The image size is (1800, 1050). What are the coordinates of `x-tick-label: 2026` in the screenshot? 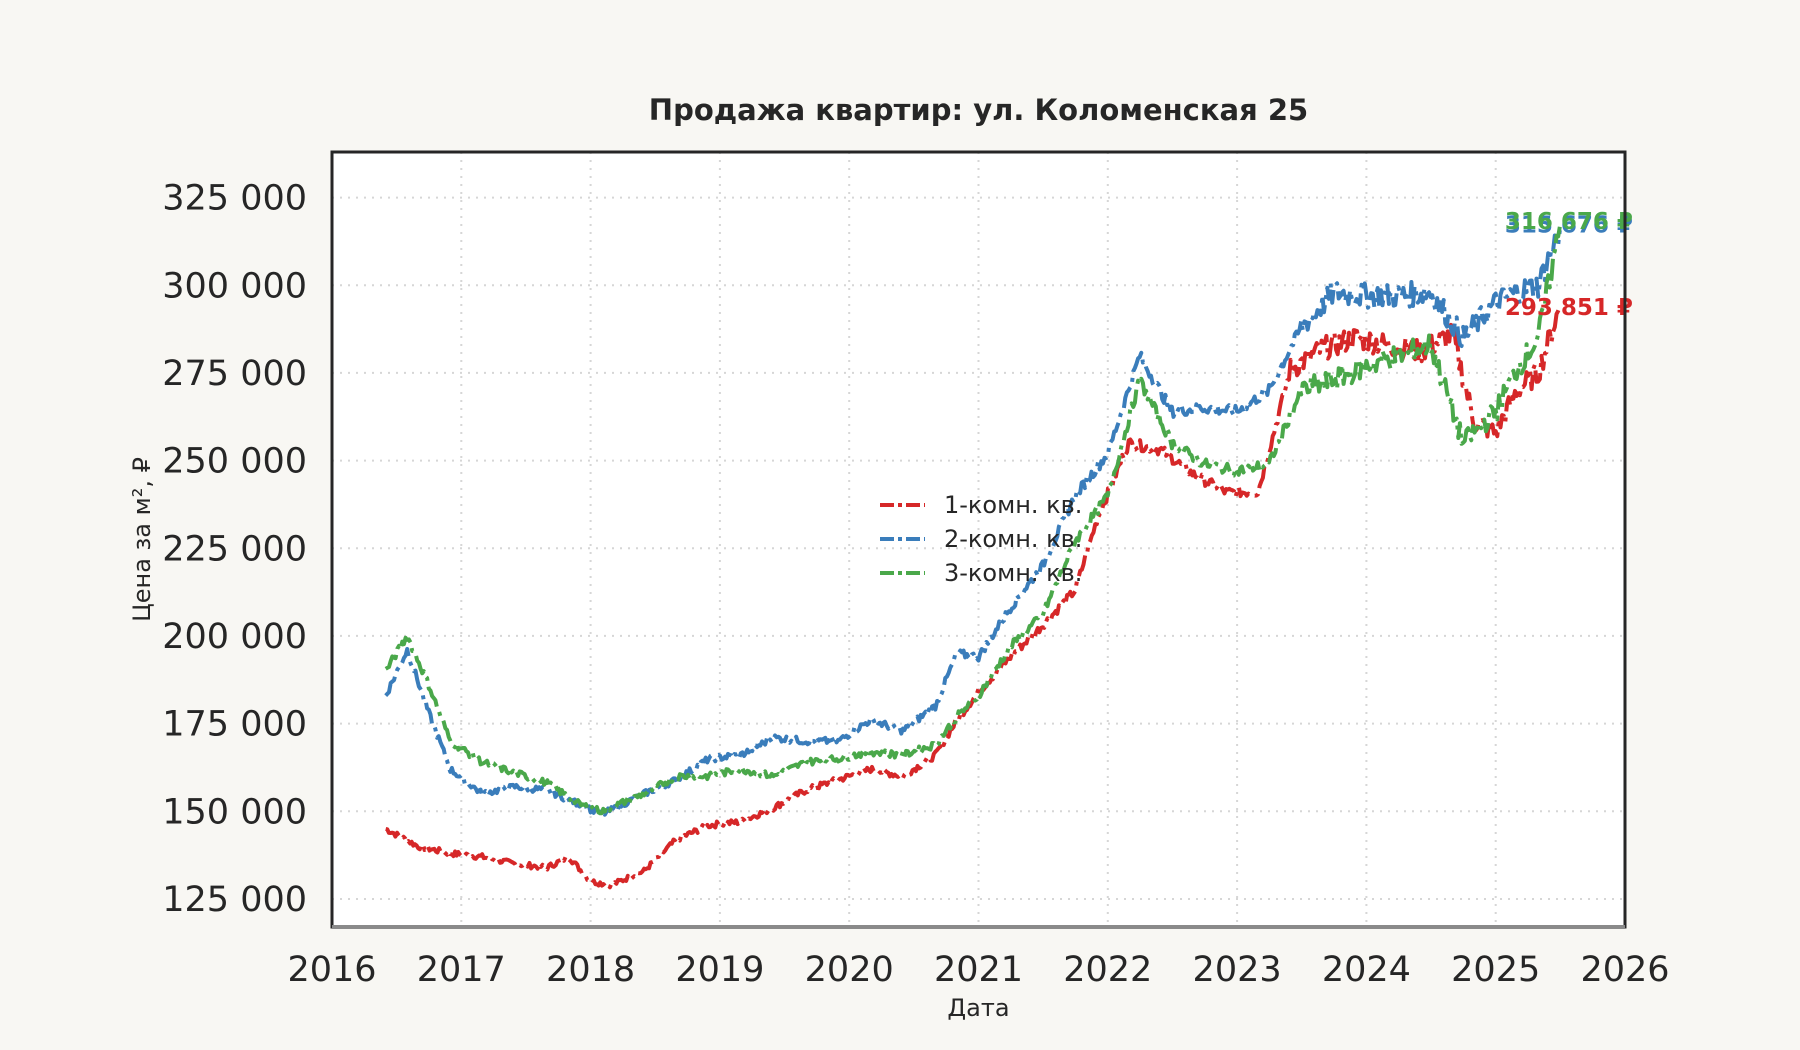 It's located at (1624, 970).